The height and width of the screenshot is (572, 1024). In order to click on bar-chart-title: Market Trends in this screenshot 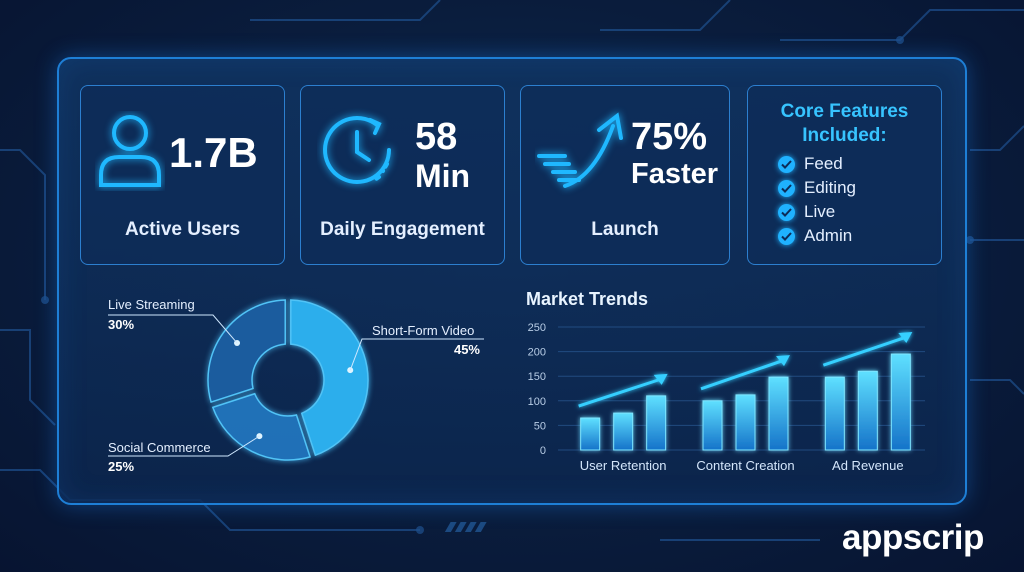, I will do `click(587, 299)`.